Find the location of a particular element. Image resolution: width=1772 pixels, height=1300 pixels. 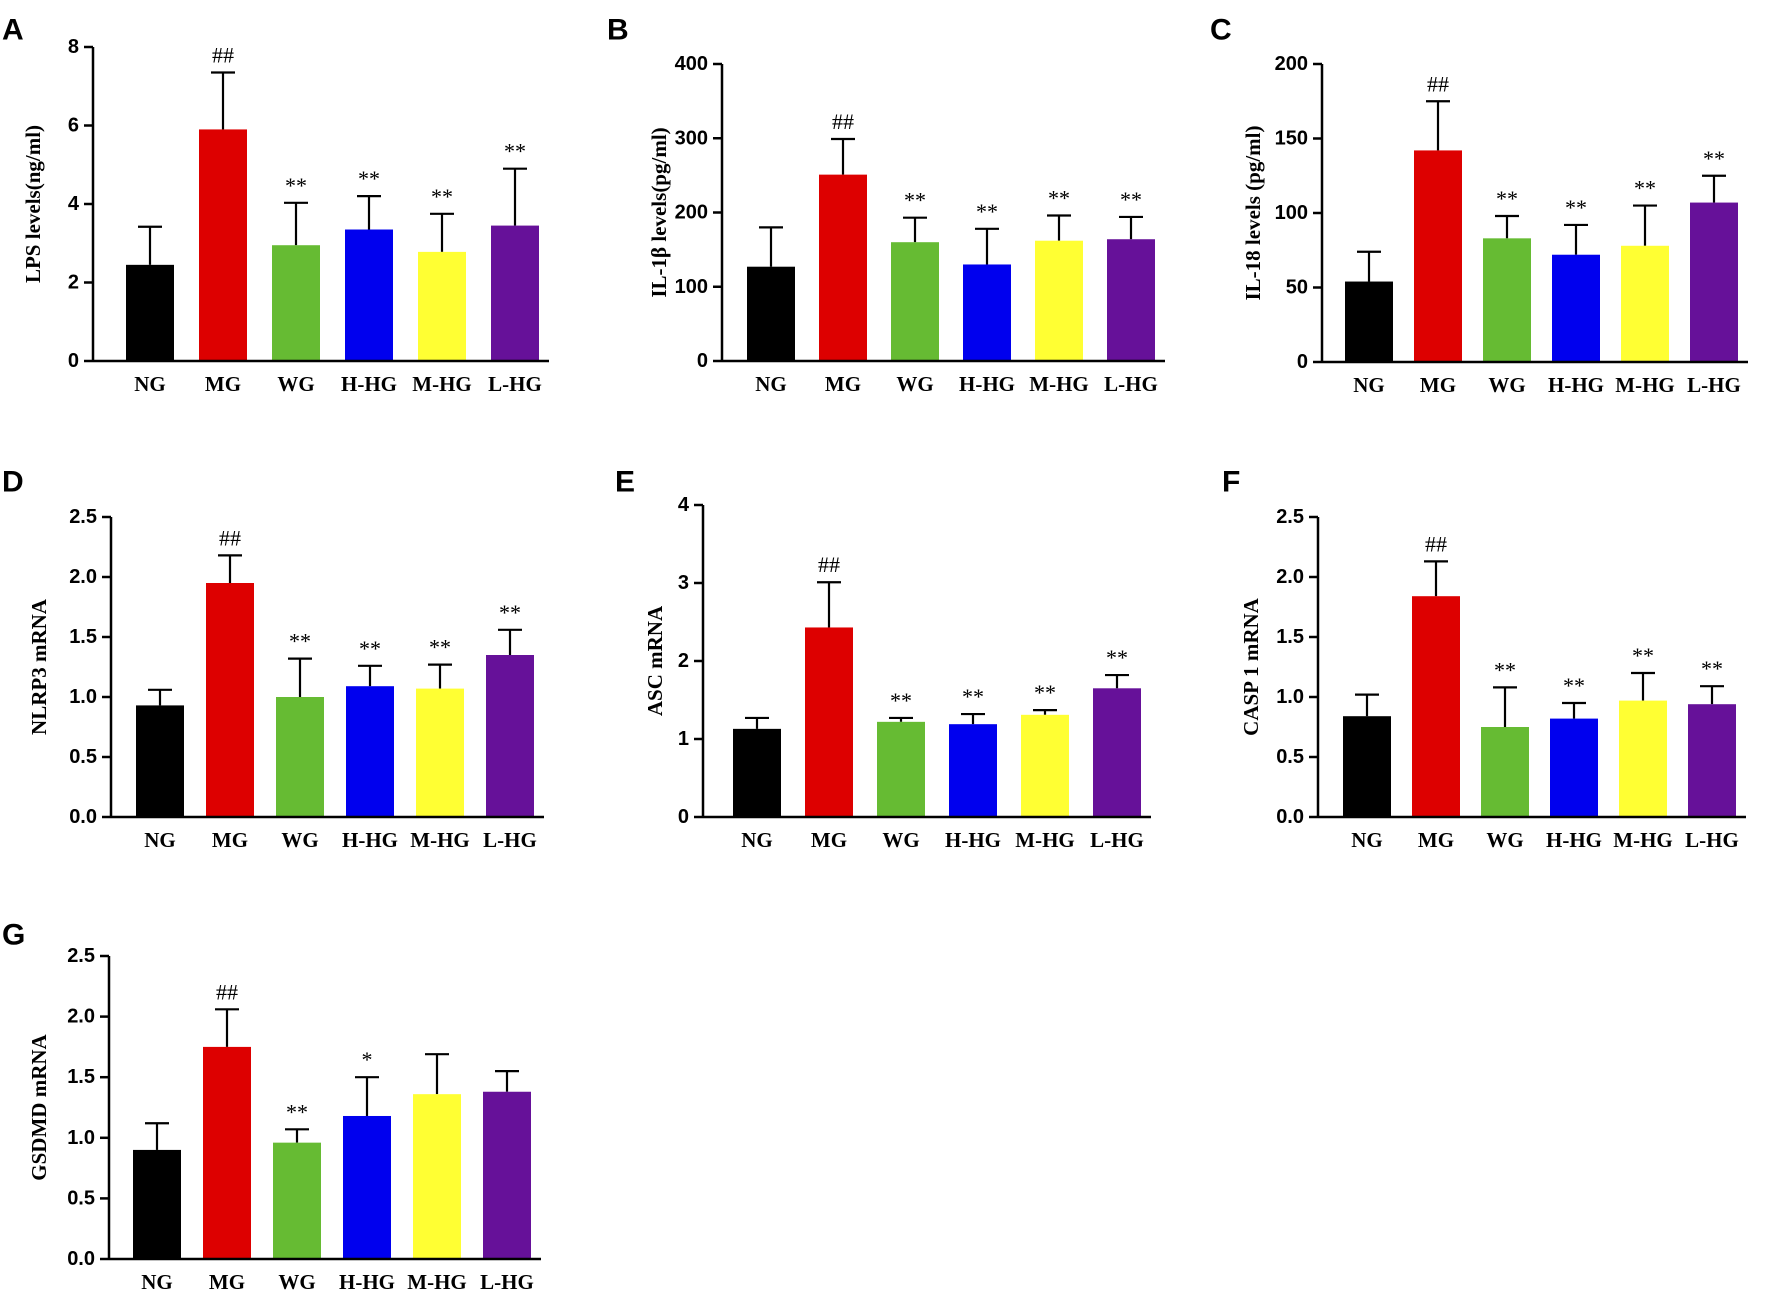

y-tick-label: 8 is located at coordinates (73, 47).